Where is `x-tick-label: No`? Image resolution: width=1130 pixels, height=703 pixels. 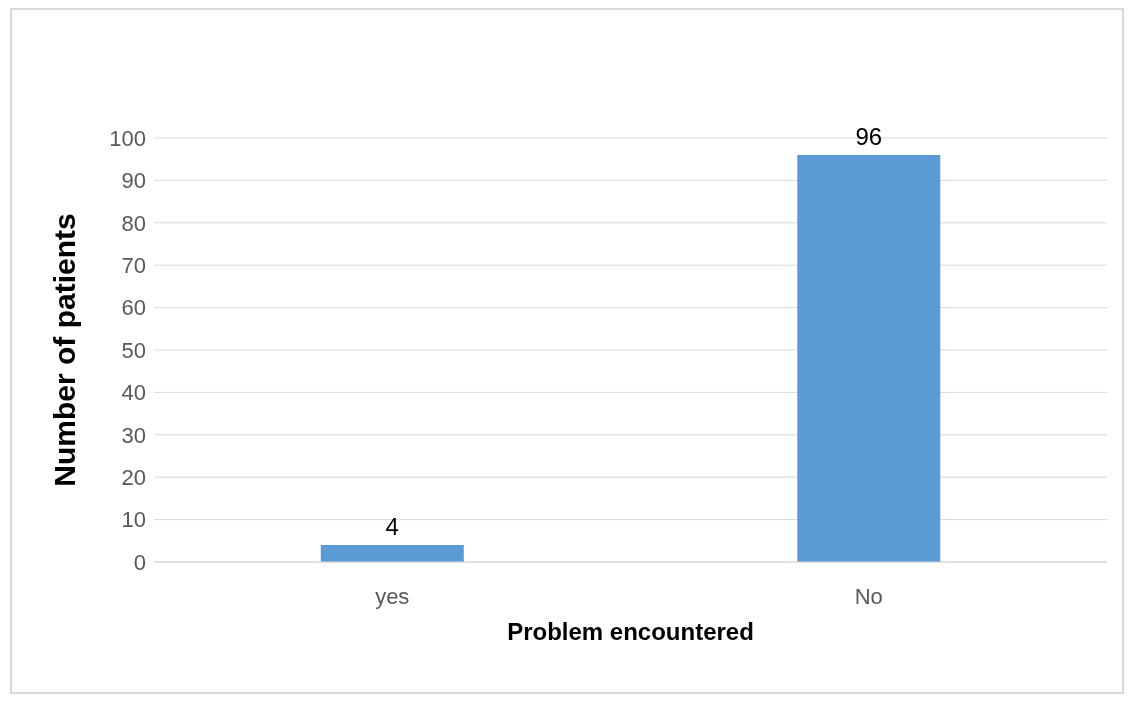 x-tick-label: No is located at coordinates (868, 596).